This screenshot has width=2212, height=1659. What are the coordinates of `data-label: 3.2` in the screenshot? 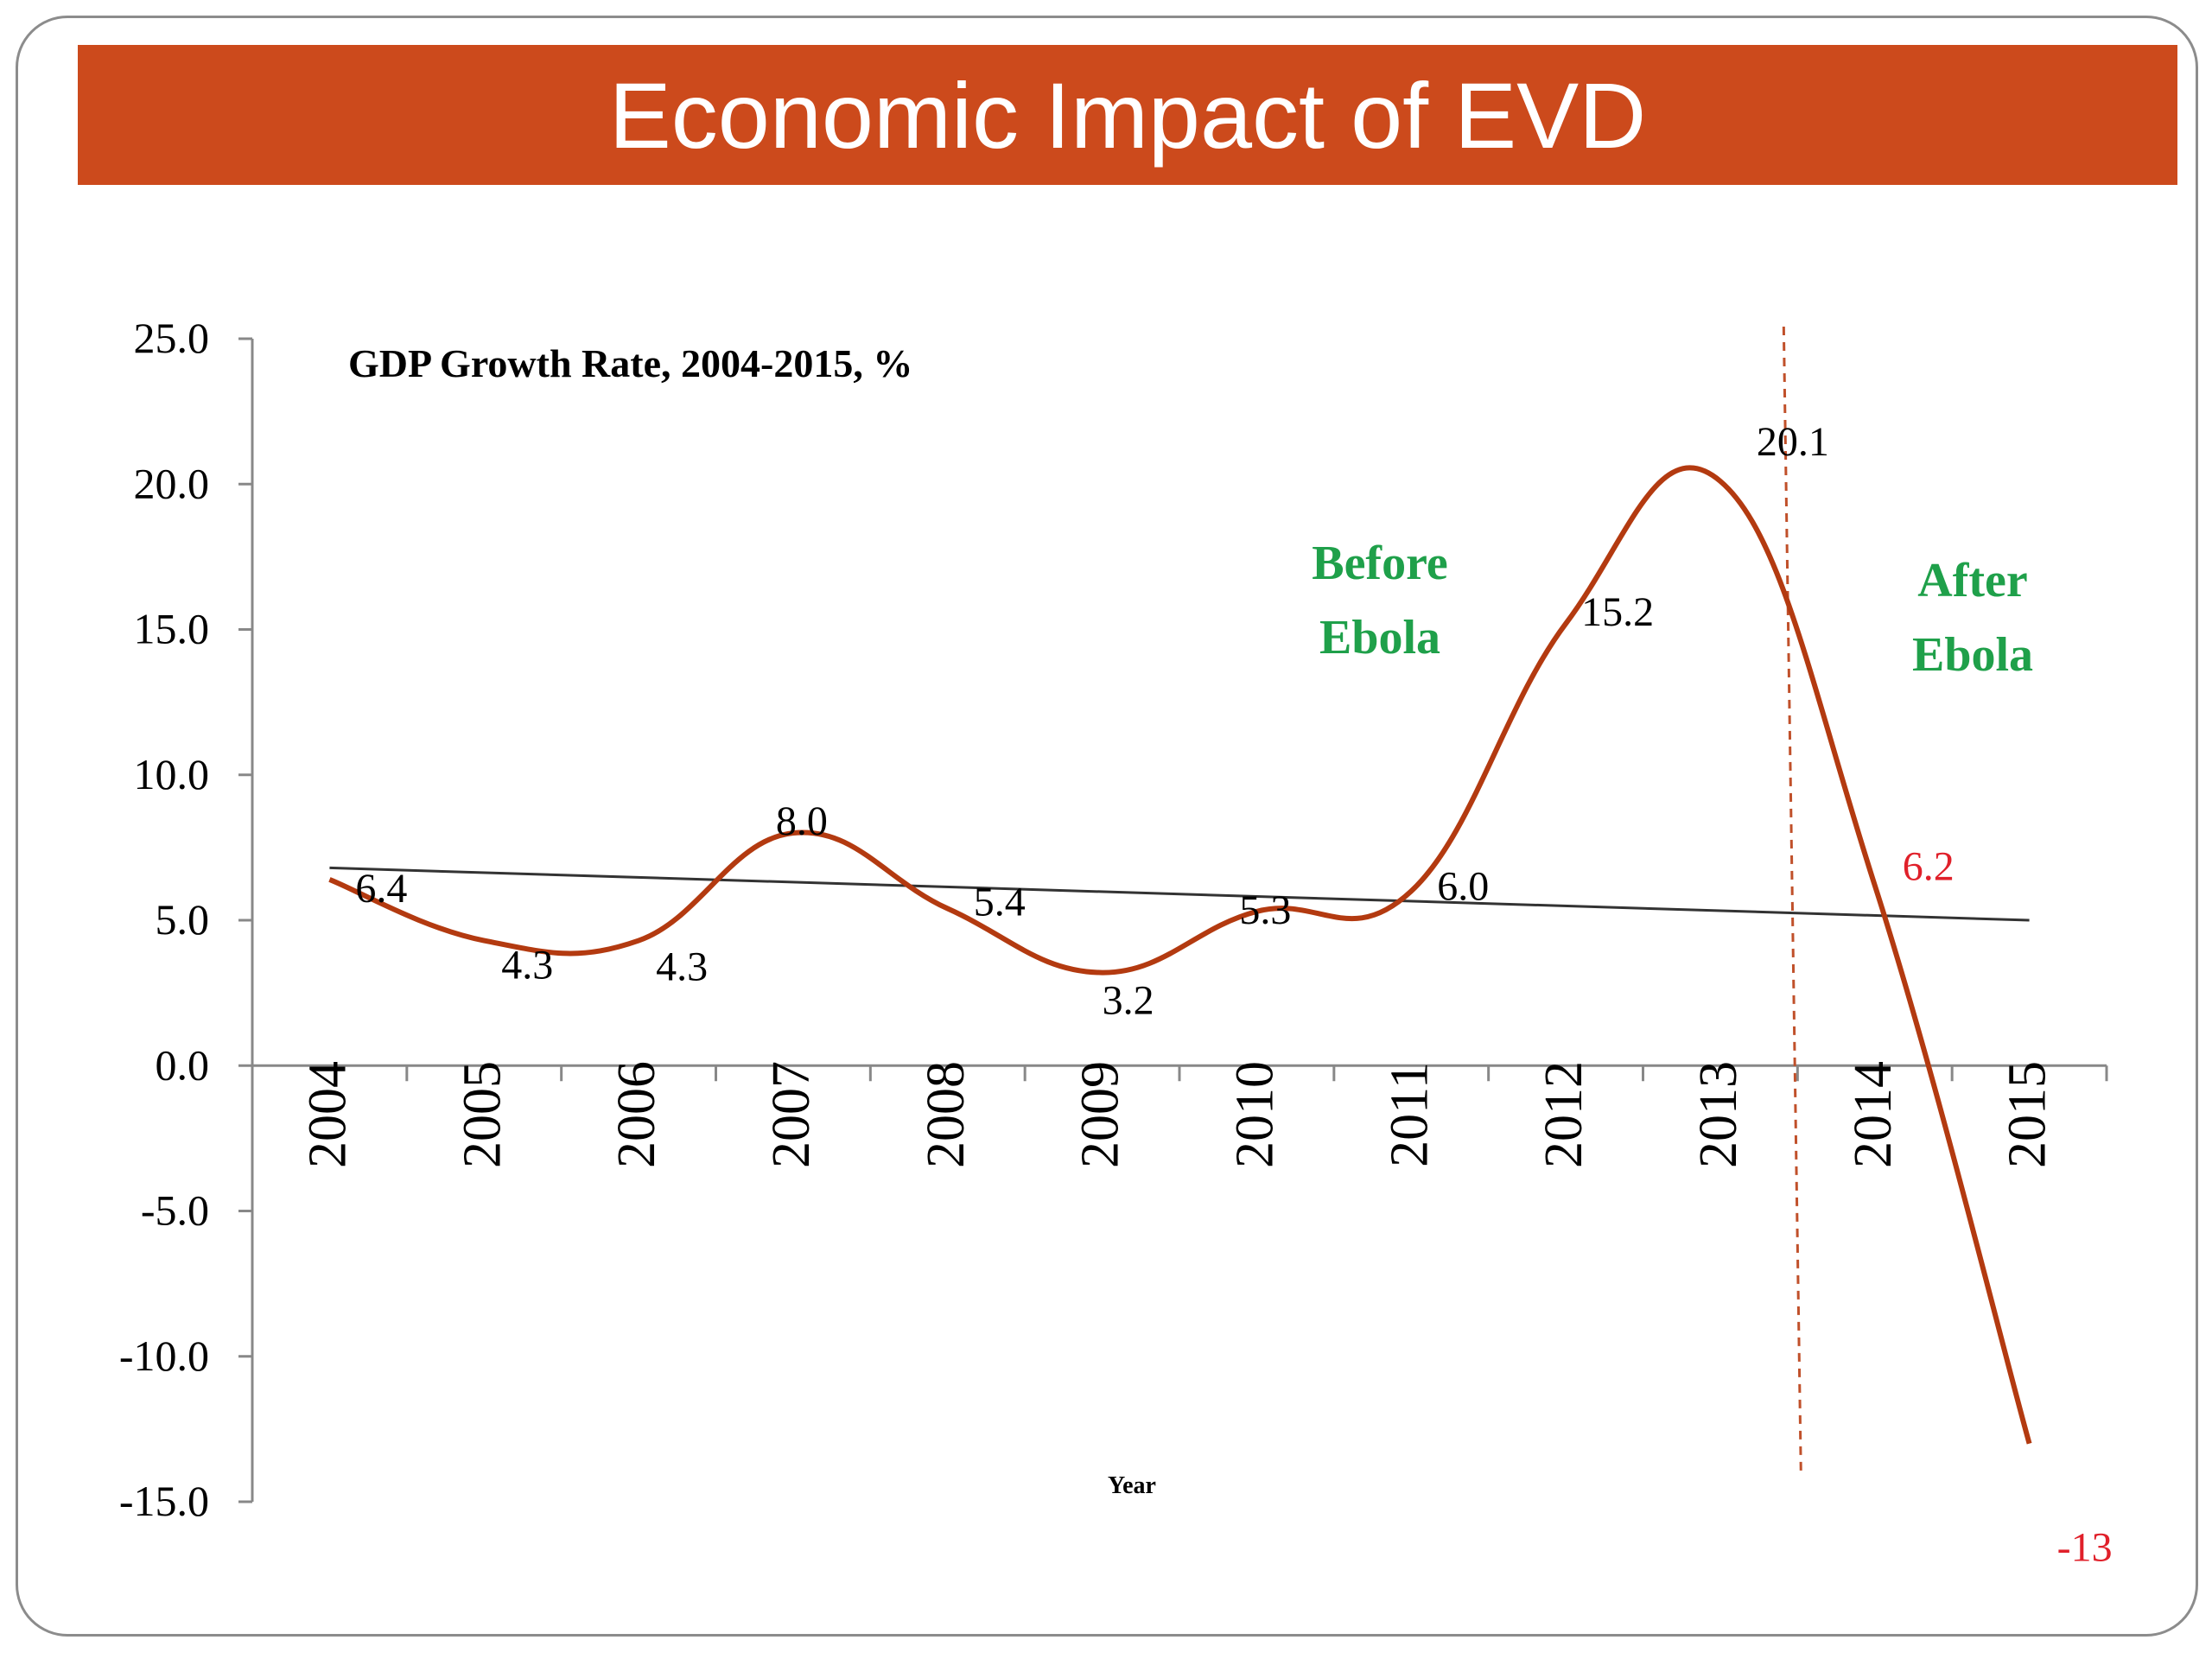 It's located at (1128, 1001).